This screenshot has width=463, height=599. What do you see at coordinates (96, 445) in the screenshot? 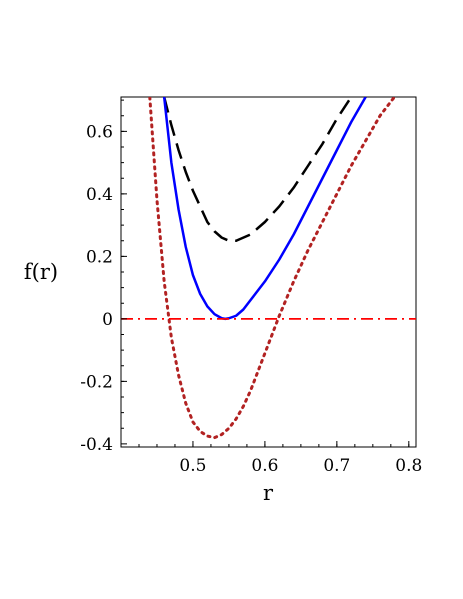
I see `y-tick-label: -0.4` at bounding box center [96, 445].